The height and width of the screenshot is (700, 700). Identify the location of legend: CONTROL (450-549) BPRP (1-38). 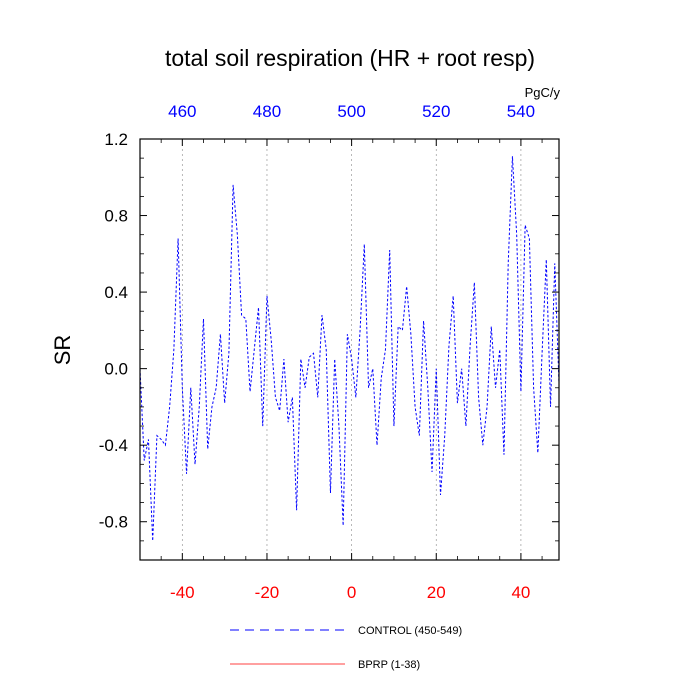
(346, 648).